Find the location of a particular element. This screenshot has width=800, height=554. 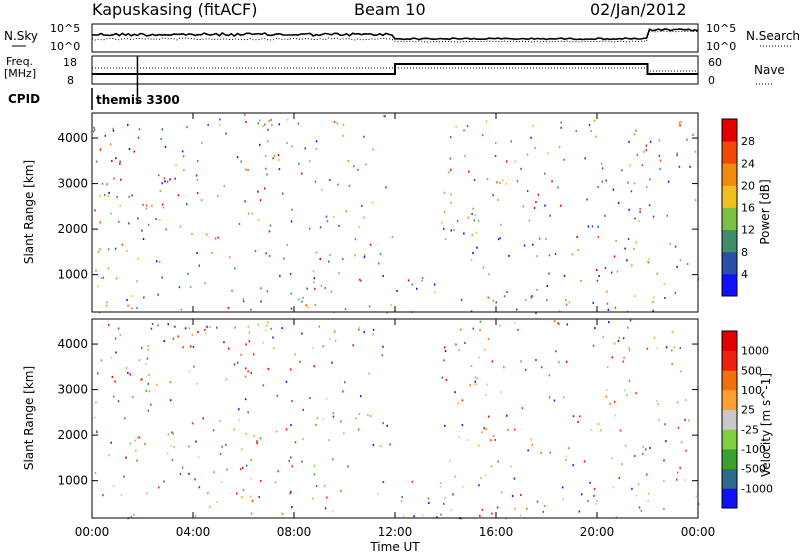

time-tick-label: 12:00 is located at coordinates (395, 532).